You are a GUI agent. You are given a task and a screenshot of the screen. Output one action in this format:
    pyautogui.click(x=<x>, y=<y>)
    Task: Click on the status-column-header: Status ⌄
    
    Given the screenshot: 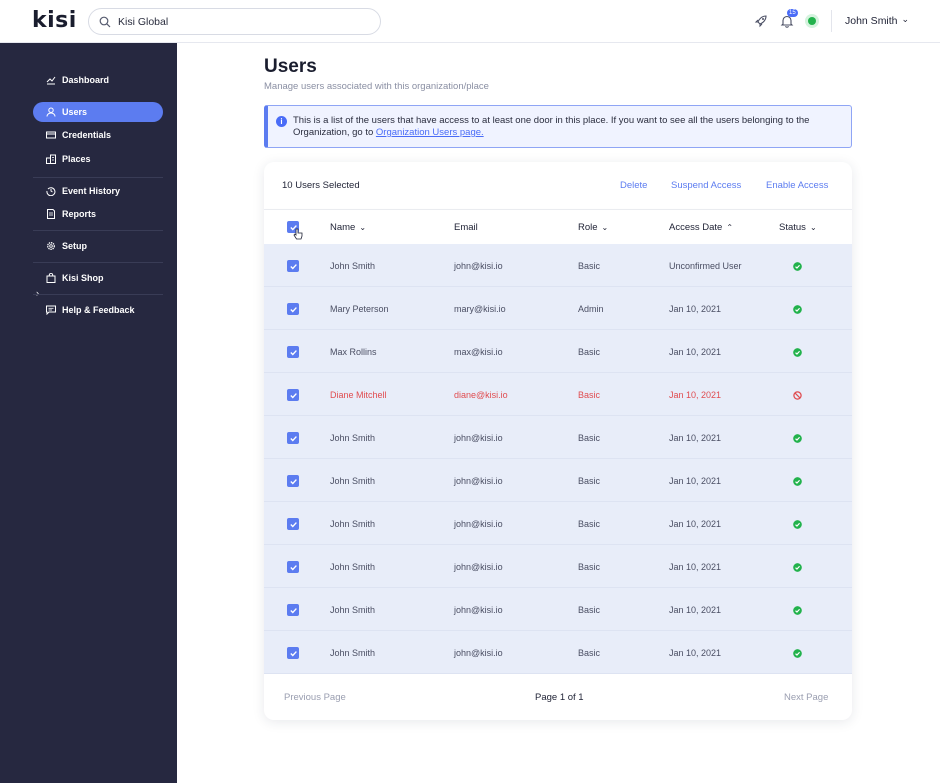 What is the action you would take?
    pyautogui.click(x=798, y=227)
    